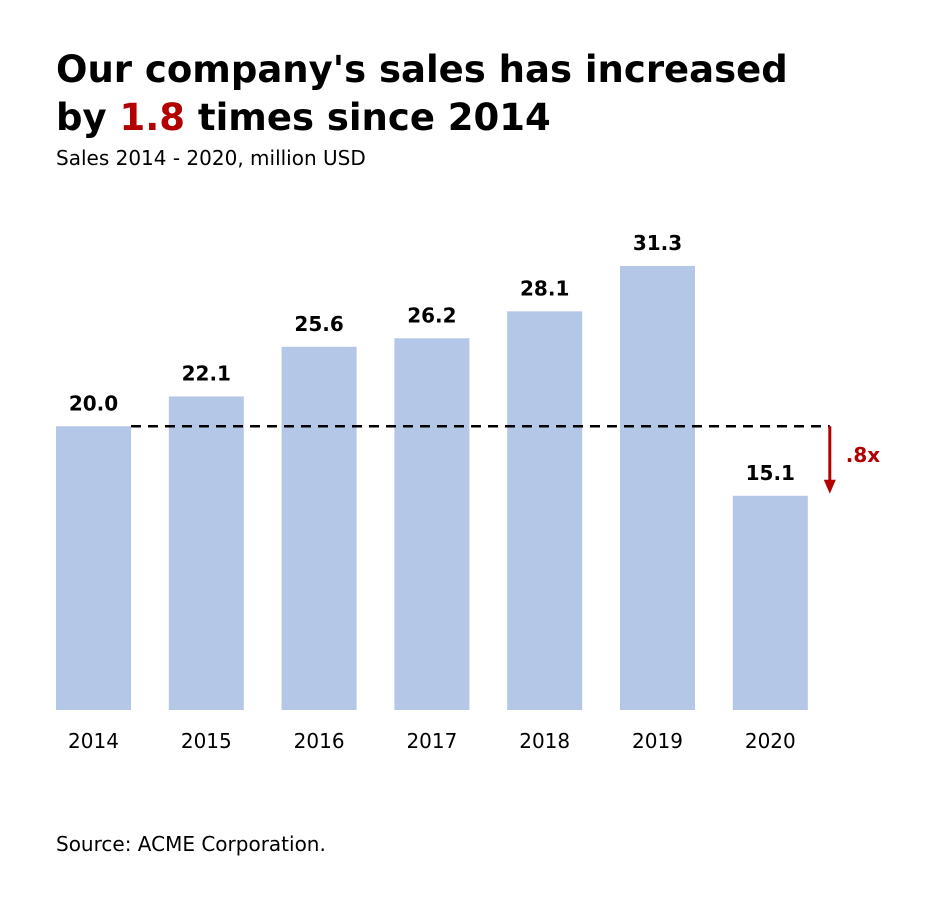  I want to click on value-label-2020: 15.1, so click(770, 473).